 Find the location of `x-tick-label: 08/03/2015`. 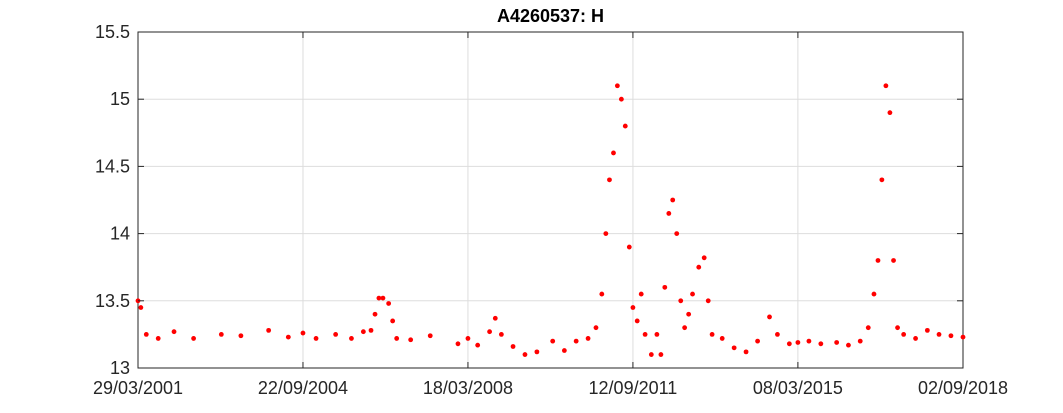

x-tick-label: 08/03/2015 is located at coordinates (798, 388).